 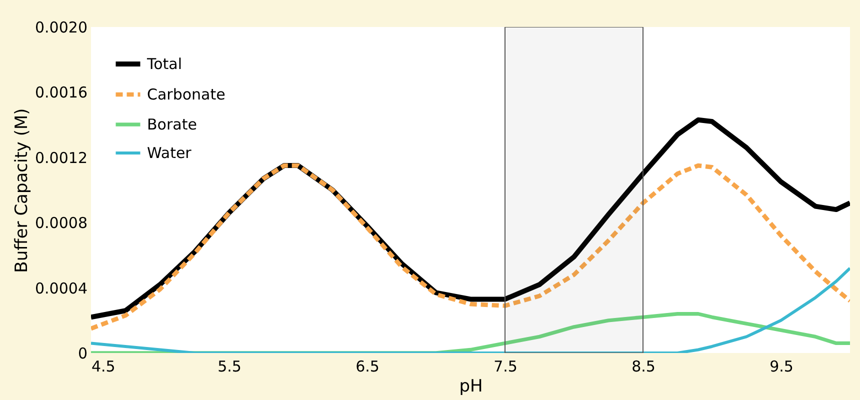 I want to click on legend-label: Borate, so click(x=172, y=125).